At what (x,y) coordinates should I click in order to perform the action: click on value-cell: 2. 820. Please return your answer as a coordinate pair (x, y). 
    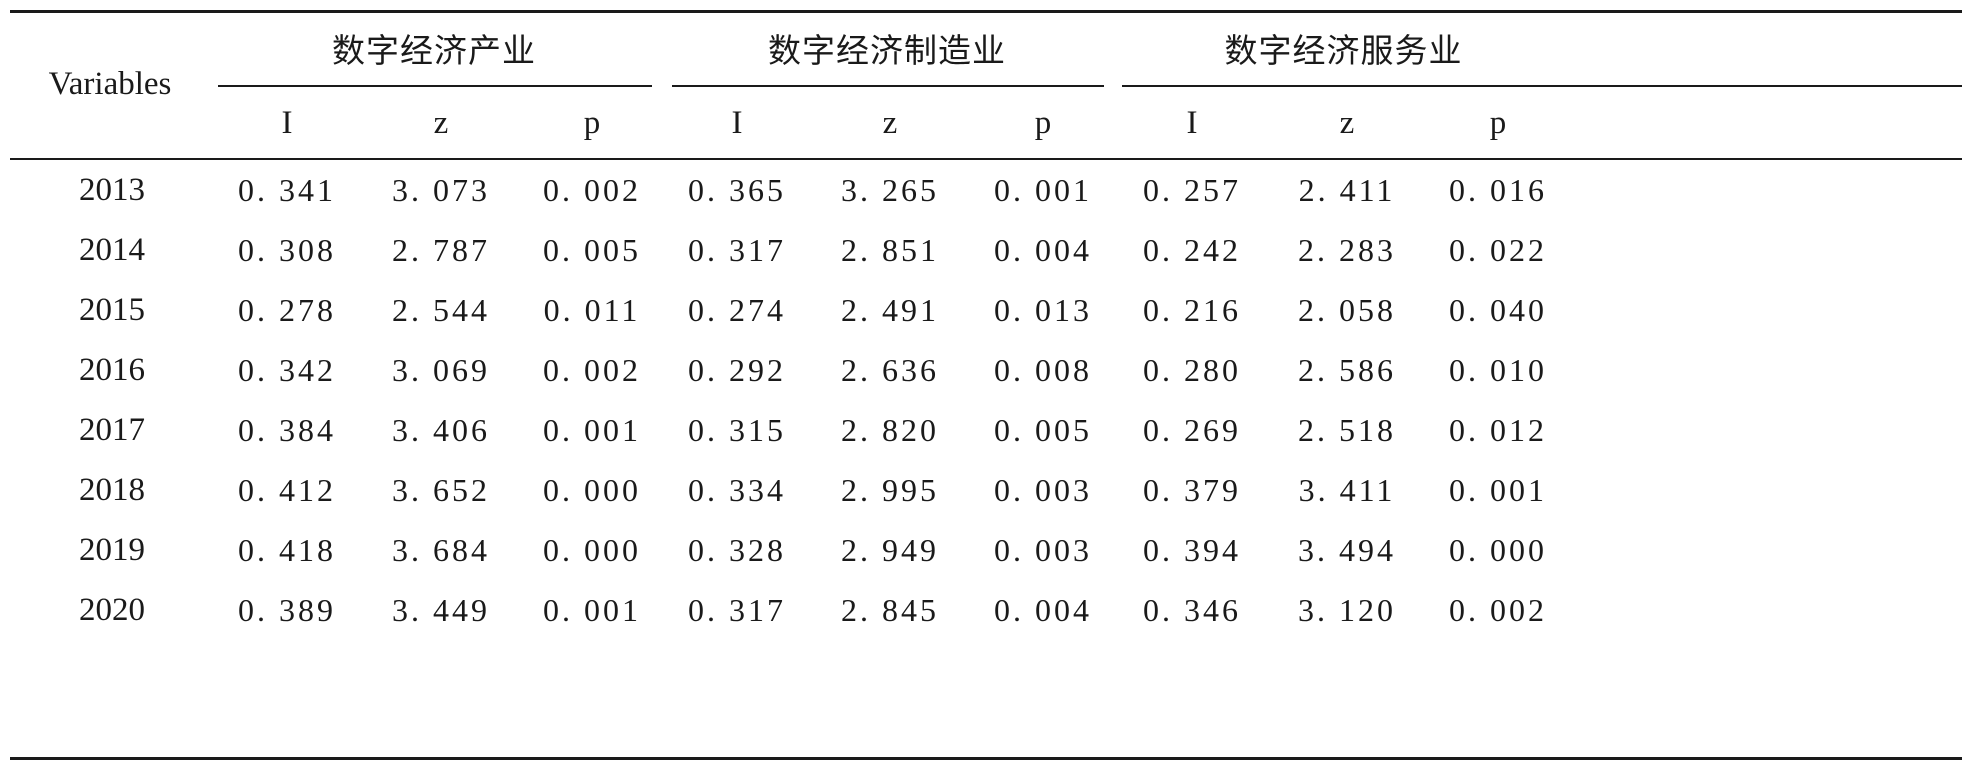
    Looking at the image, I should click on (890, 429).